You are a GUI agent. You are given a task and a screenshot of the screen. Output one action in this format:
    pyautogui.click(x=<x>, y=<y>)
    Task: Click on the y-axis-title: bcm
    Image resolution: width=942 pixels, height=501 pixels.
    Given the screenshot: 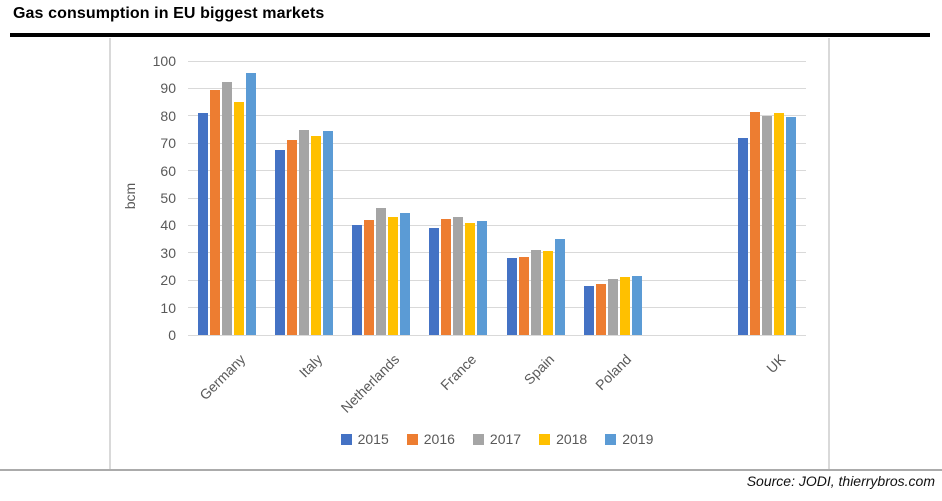 What is the action you would take?
    pyautogui.click(x=130, y=196)
    